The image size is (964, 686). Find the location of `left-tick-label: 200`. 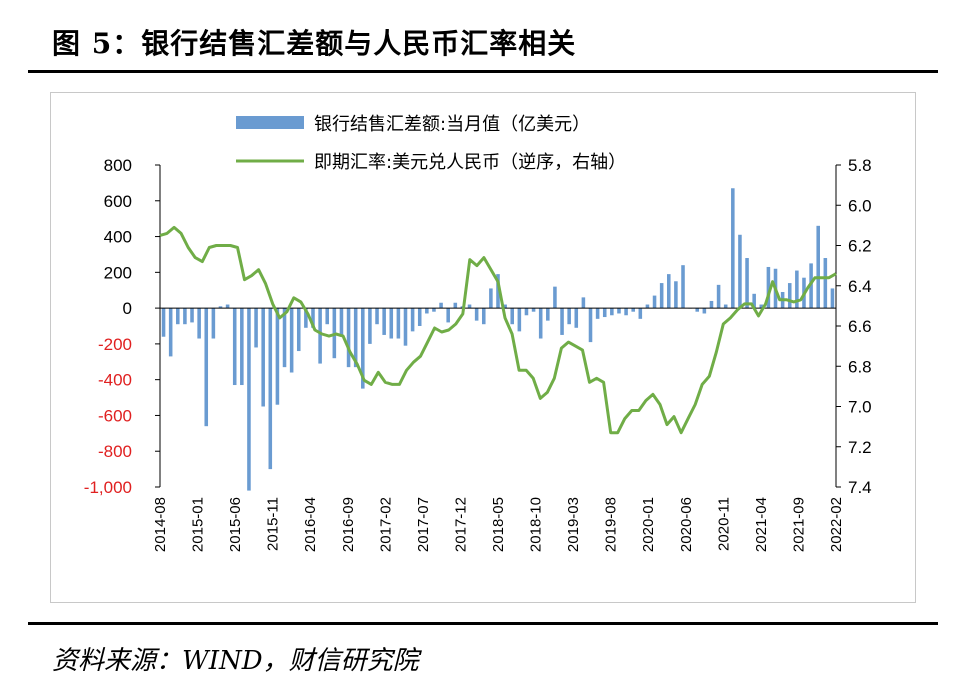

left-tick-label: 200 is located at coordinates (118, 272).